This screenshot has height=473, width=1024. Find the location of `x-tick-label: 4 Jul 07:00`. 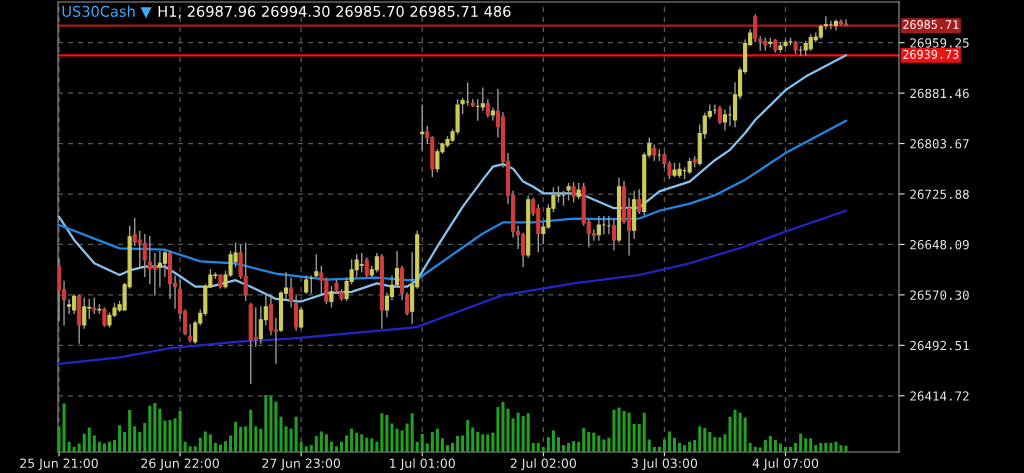

x-tick-label: 4 Jul 07:00 is located at coordinates (785, 464).